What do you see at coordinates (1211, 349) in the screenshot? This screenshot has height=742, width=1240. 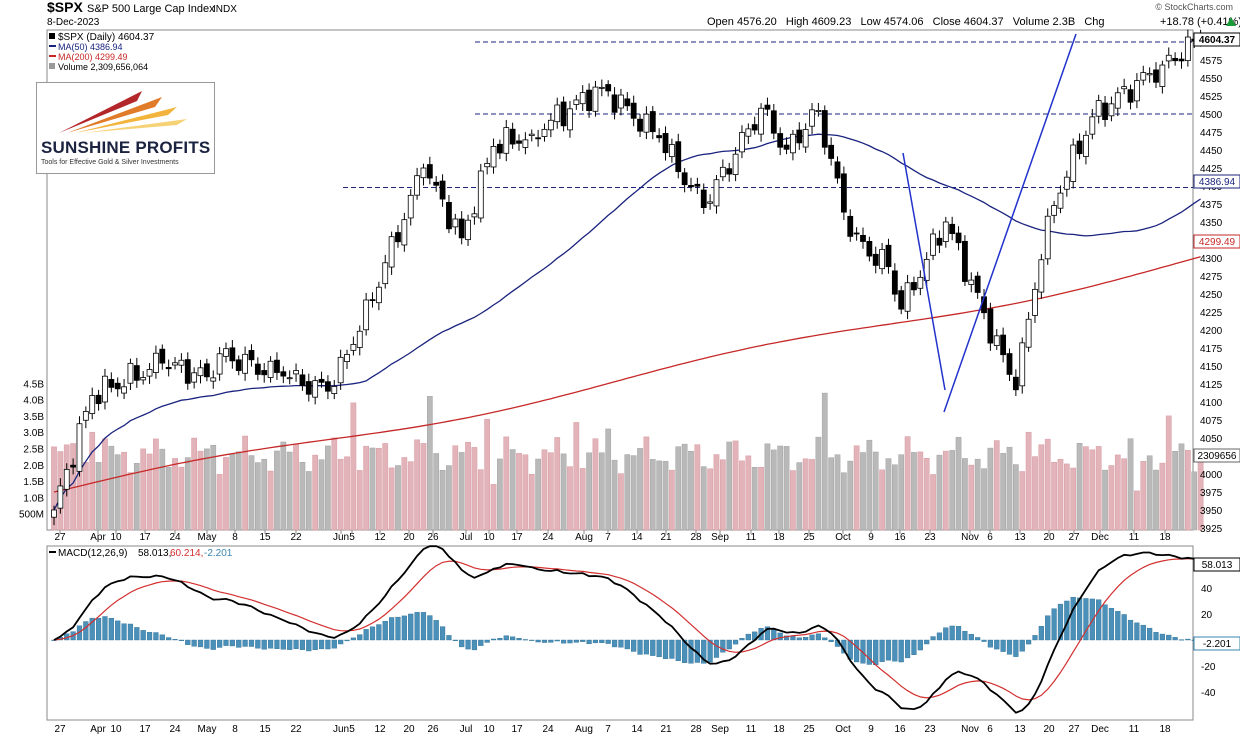 I see `price-tick-label: 4175` at bounding box center [1211, 349].